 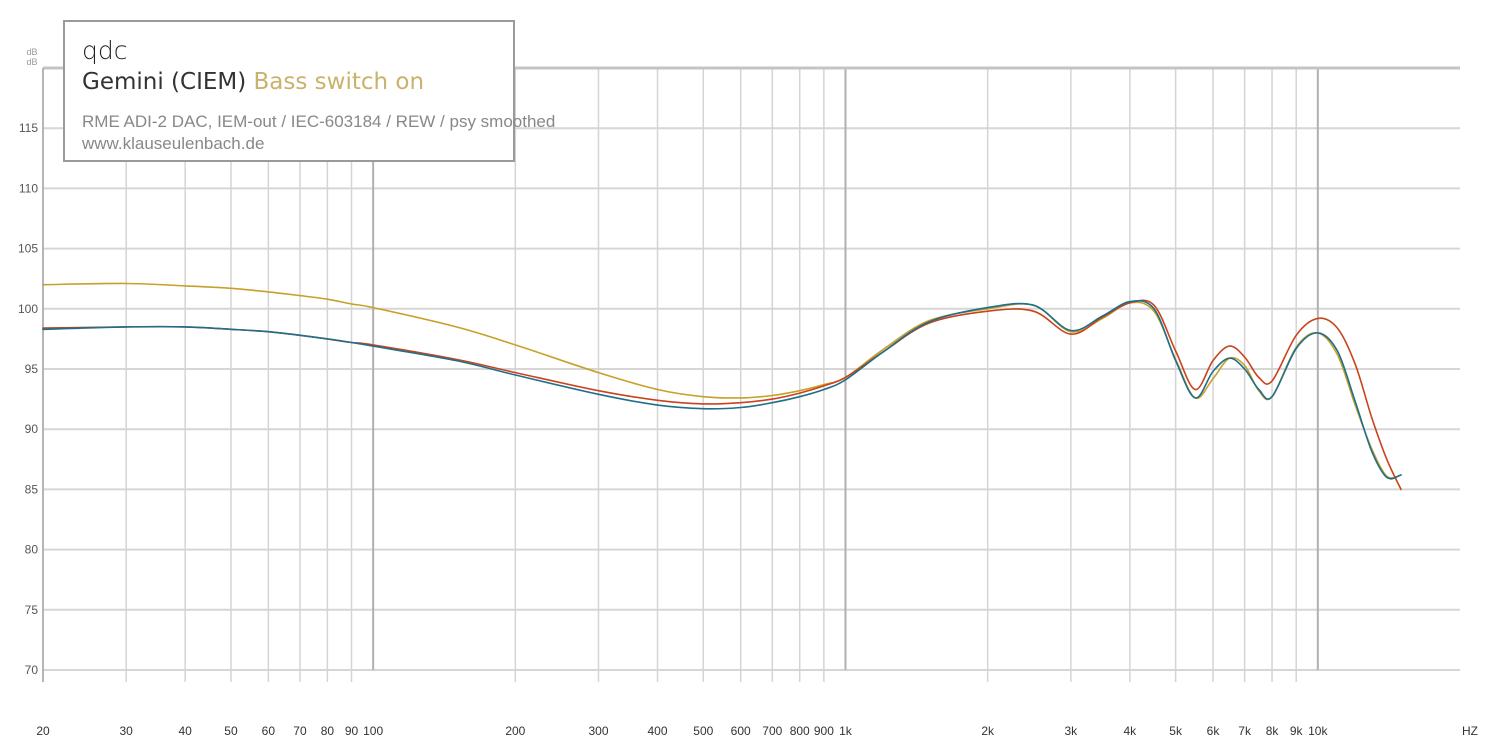 I want to click on x-tick-label: 30, so click(x=126, y=731).